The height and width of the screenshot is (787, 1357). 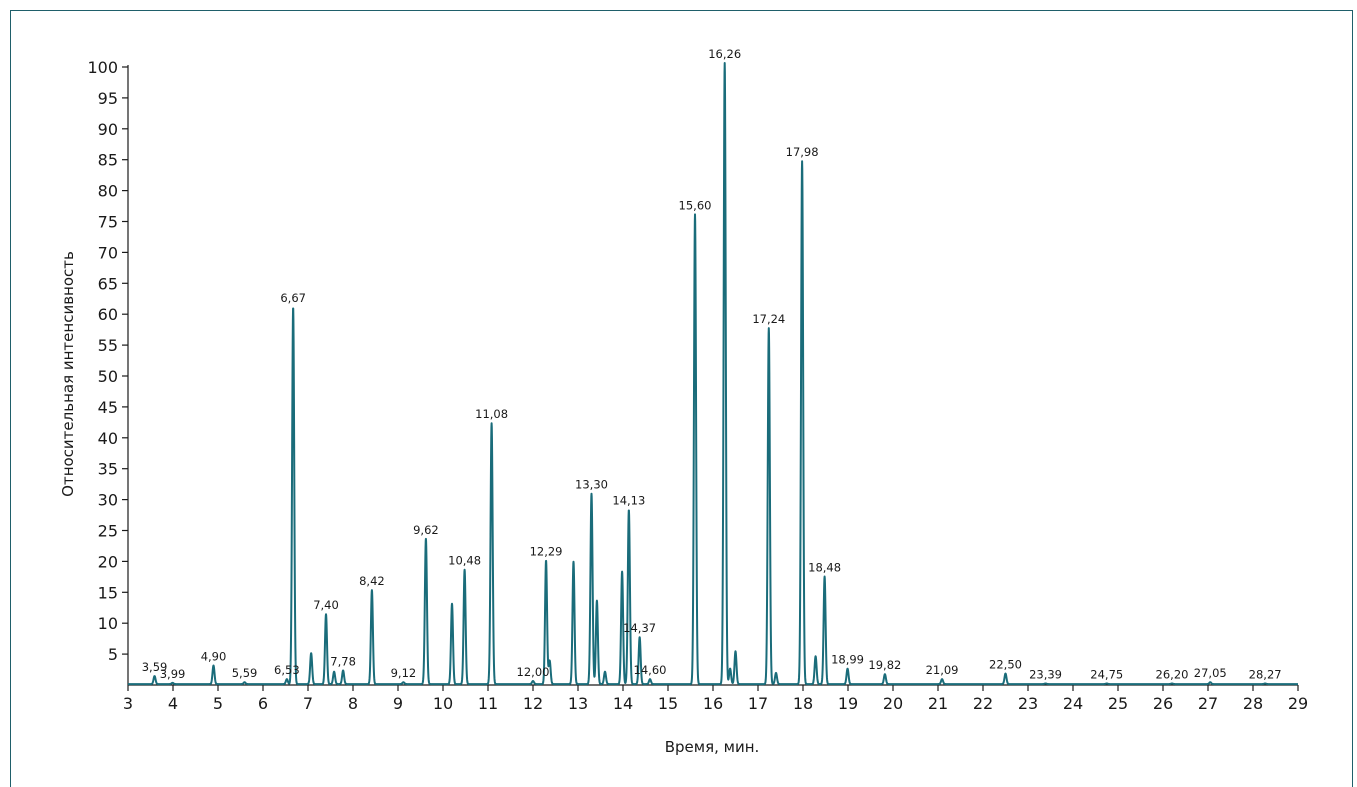 What do you see at coordinates (533, 703) in the screenshot?
I see `x-tick-label: 12` at bounding box center [533, 703].